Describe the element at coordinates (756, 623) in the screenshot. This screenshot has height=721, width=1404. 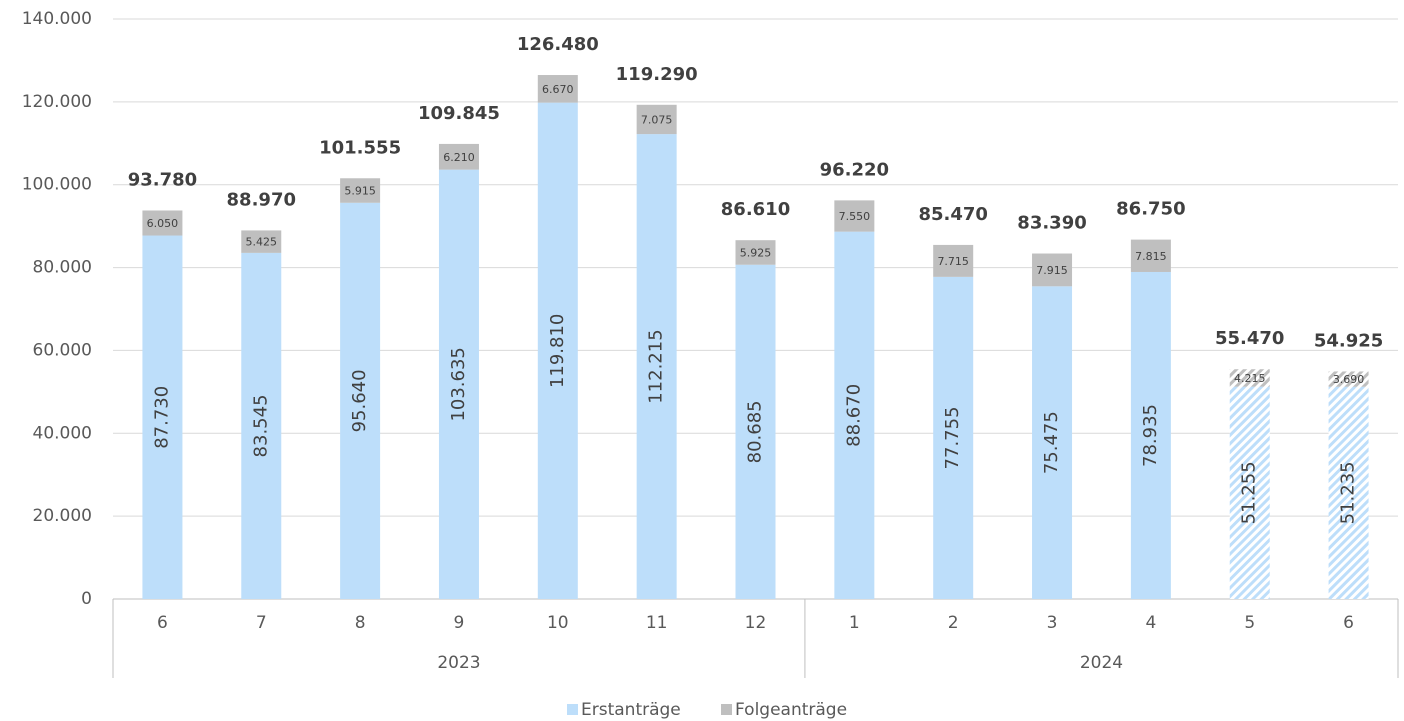
I see `x-tick-label: 12` at that location.